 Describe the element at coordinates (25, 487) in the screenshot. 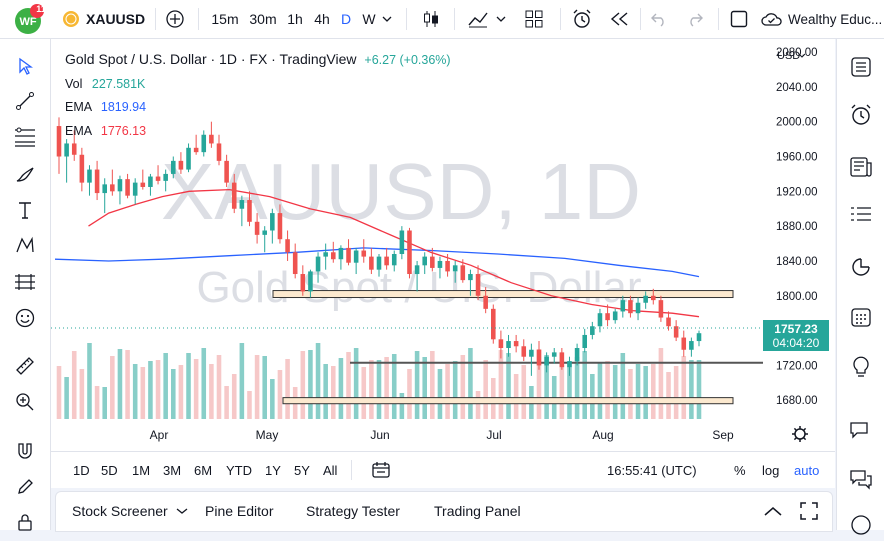

I see `stay-drawing-tool` at that location.